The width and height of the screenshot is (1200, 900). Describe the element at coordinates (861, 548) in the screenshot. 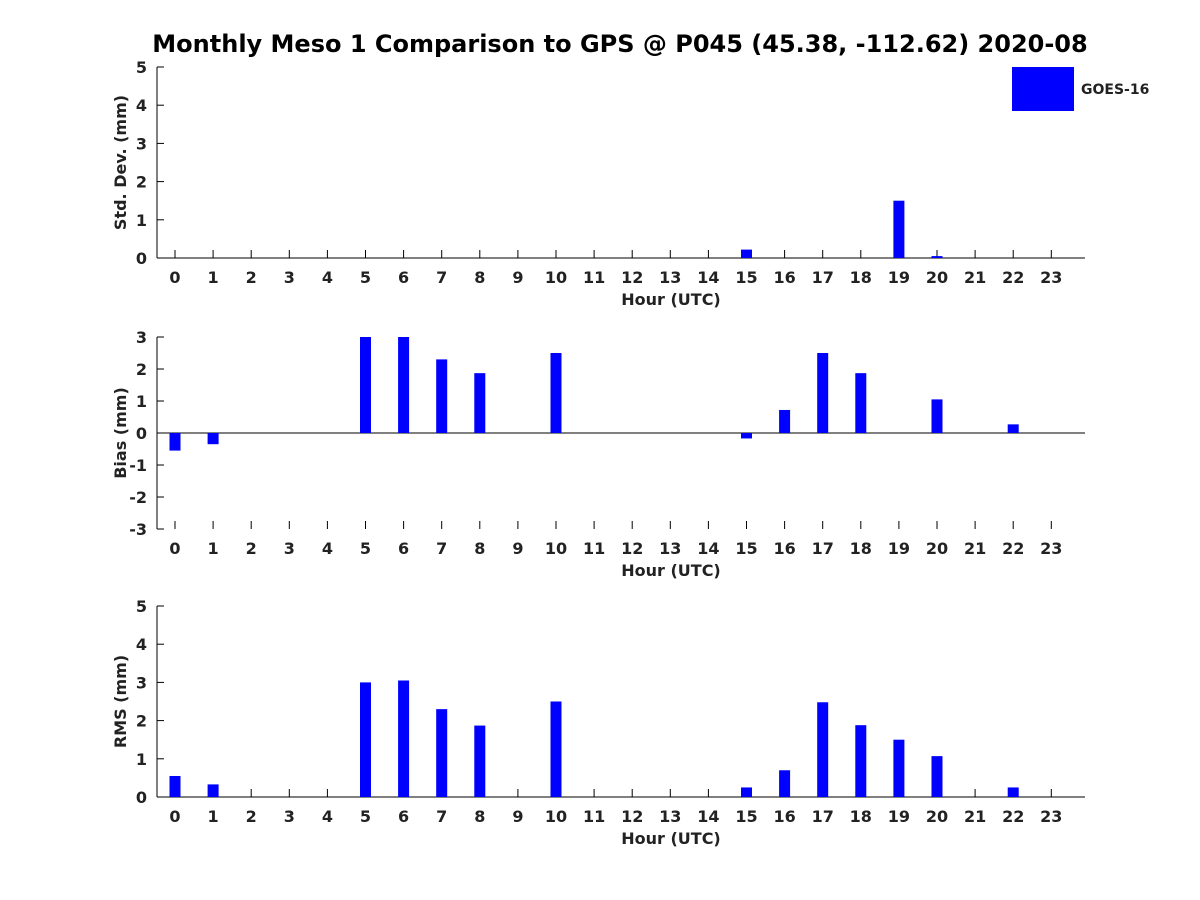

I see `x-tick-label: 18` at that location.